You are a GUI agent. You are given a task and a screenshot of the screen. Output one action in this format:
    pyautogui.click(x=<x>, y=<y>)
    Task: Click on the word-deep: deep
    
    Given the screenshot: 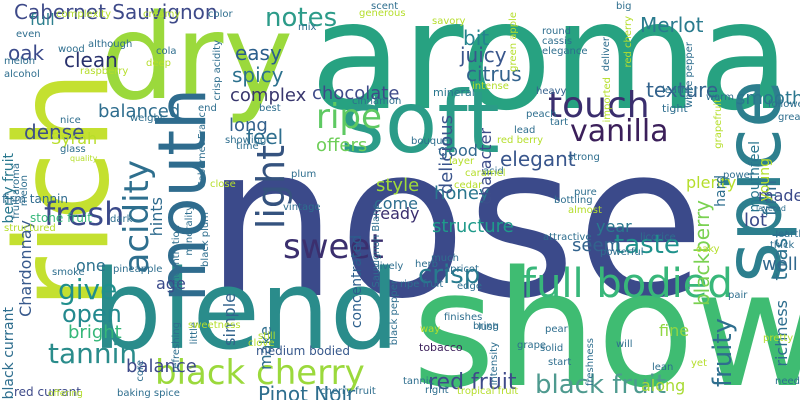 What is the action you would take?
    pyautogui.click(x=158, y=63)
    